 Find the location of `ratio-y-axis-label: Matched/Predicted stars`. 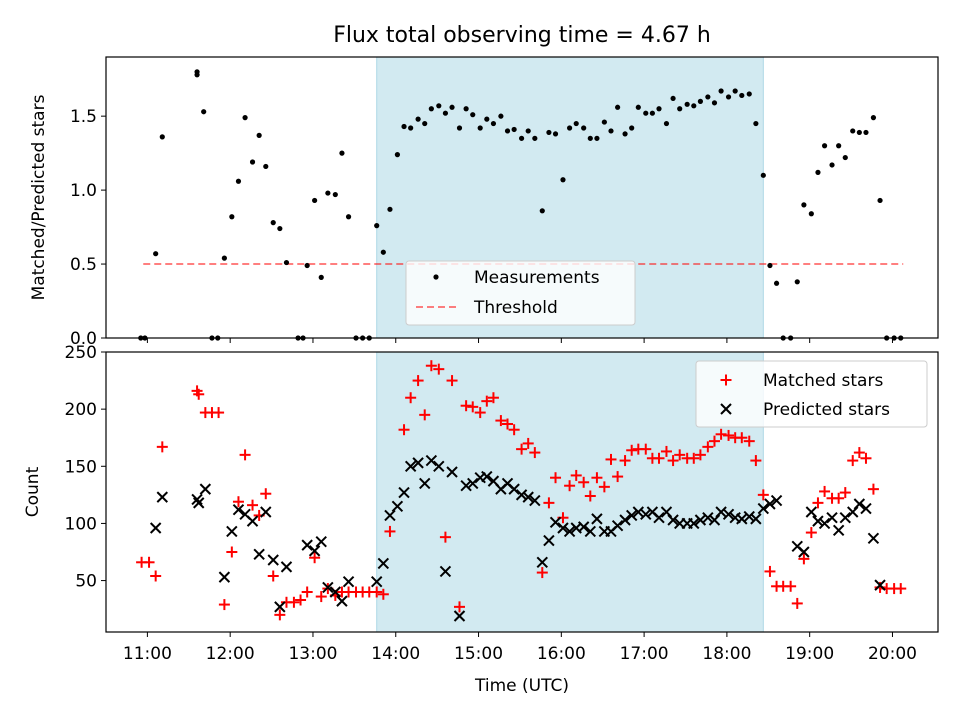

ratio-y-axis-label: Matched/Predicted stars is located at coordinates (39, 197).